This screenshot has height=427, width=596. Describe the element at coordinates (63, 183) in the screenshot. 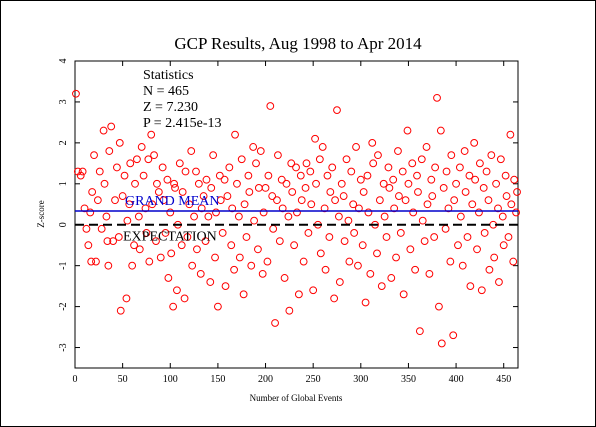

I see `y-tick-label: 1` at that location.